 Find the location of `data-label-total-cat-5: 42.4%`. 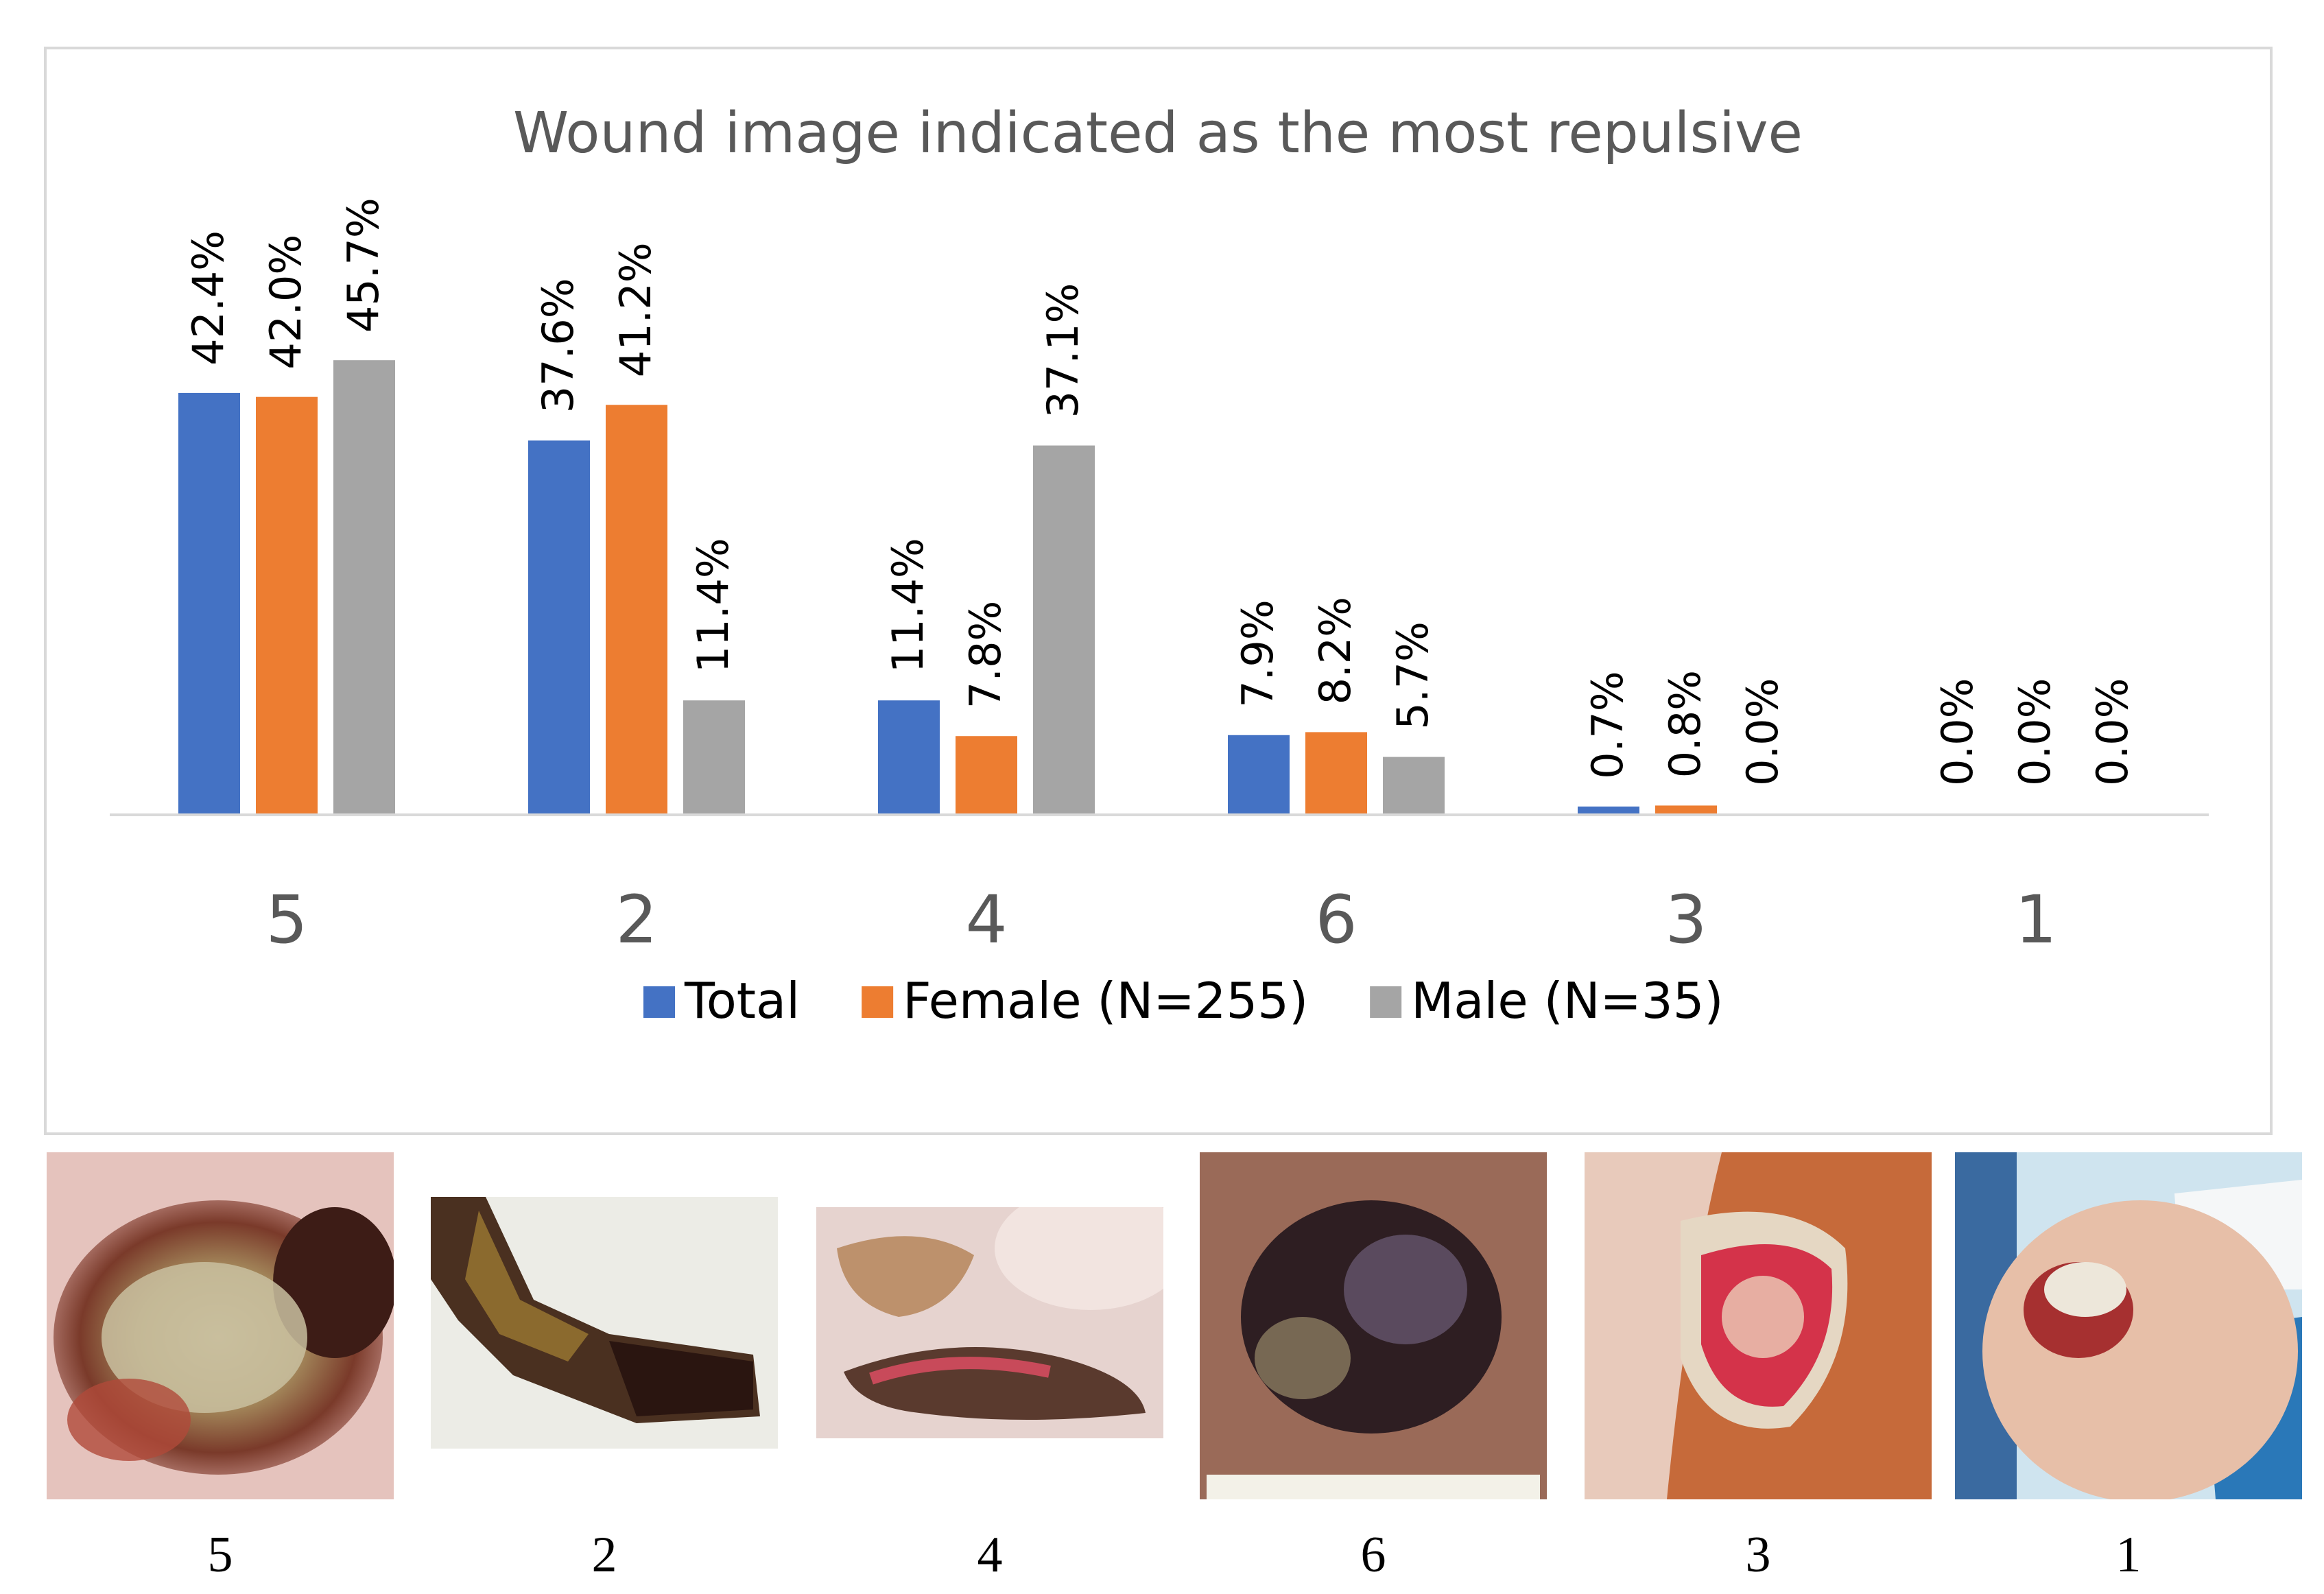

data-label-total-cat-5: 42.4% is located at coordinates (208, 298).